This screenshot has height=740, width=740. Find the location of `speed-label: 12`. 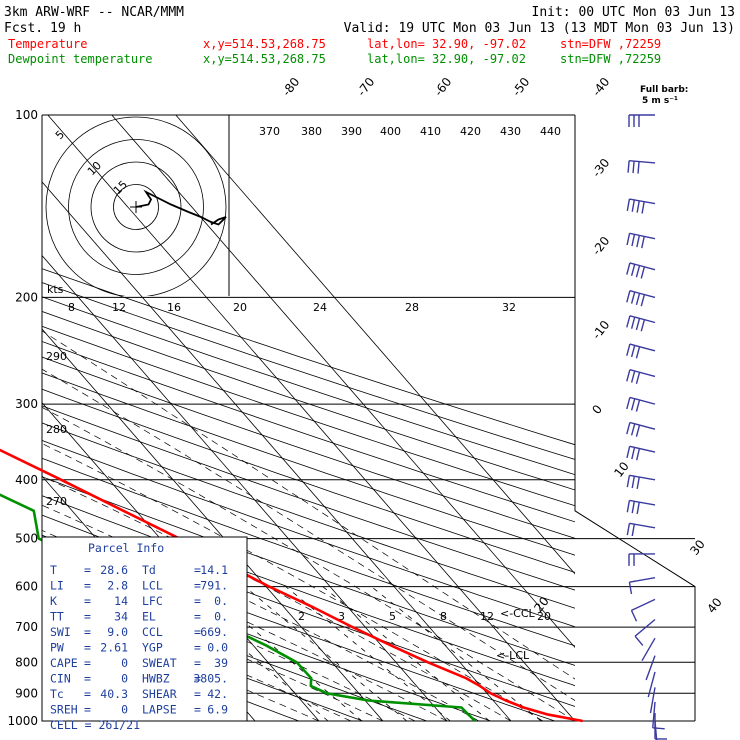

speed-label: 12 is located at coordinates (119, 307).